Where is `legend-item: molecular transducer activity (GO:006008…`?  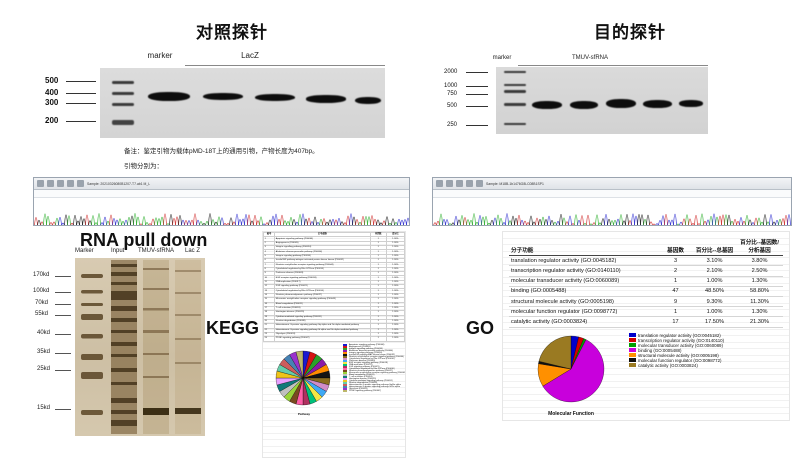 legend-item: molecular transducer activity (GO:006008… is located at coordinates (676, 345).